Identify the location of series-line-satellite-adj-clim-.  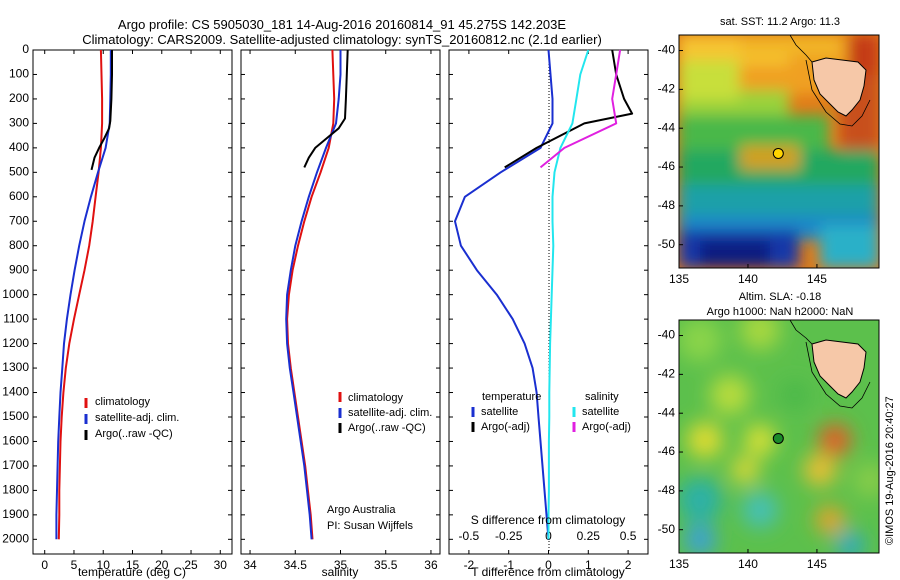
(313, 295).